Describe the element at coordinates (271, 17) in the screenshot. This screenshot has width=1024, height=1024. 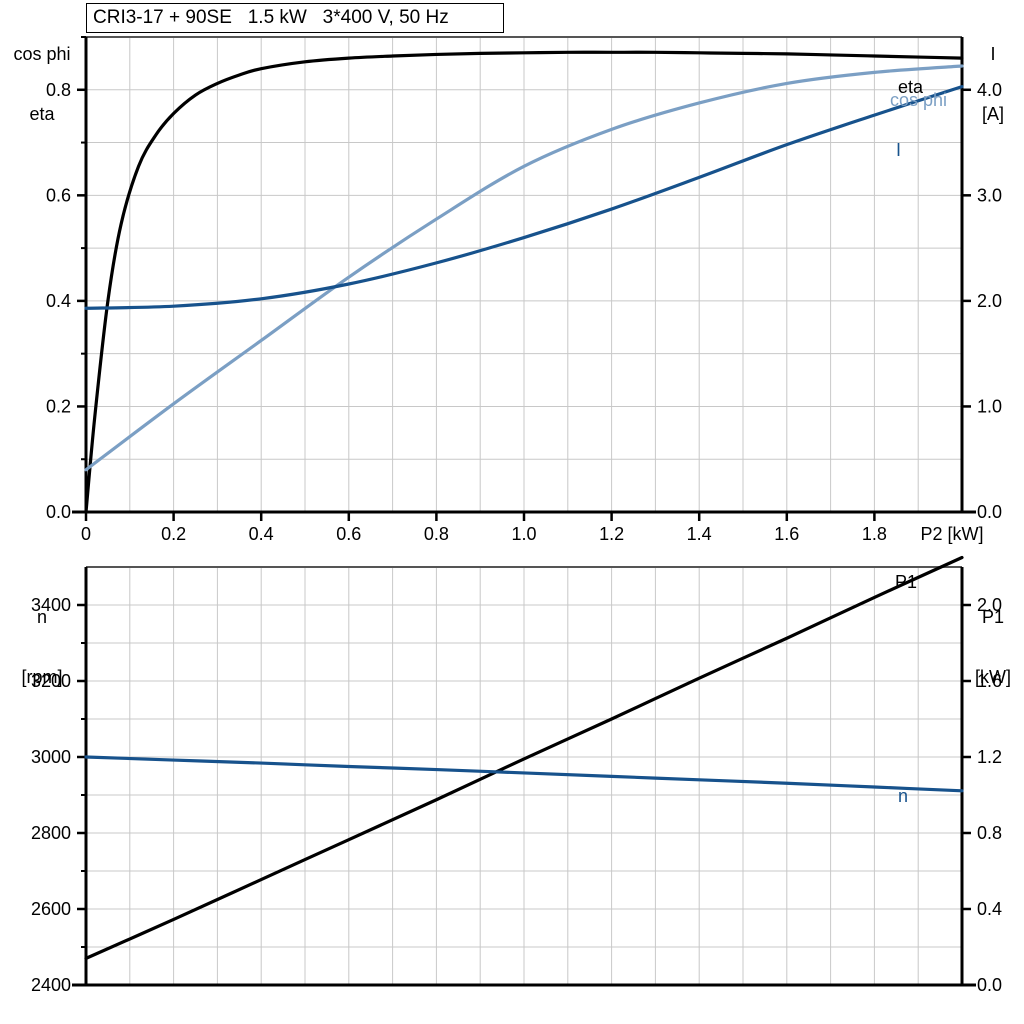
I see `chart-title-text: CRI3-17 + 90SE 1.5 kW 3*400 V, 50 Hz` at that location.